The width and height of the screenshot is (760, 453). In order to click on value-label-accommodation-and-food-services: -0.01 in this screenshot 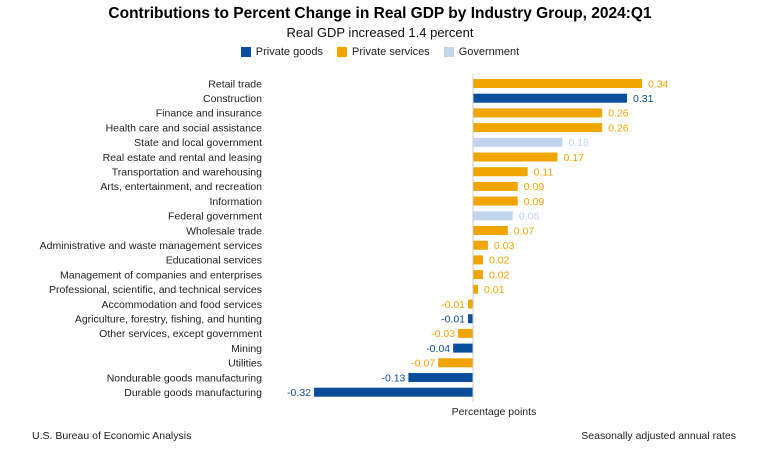, I will do `click(453, 305)`.